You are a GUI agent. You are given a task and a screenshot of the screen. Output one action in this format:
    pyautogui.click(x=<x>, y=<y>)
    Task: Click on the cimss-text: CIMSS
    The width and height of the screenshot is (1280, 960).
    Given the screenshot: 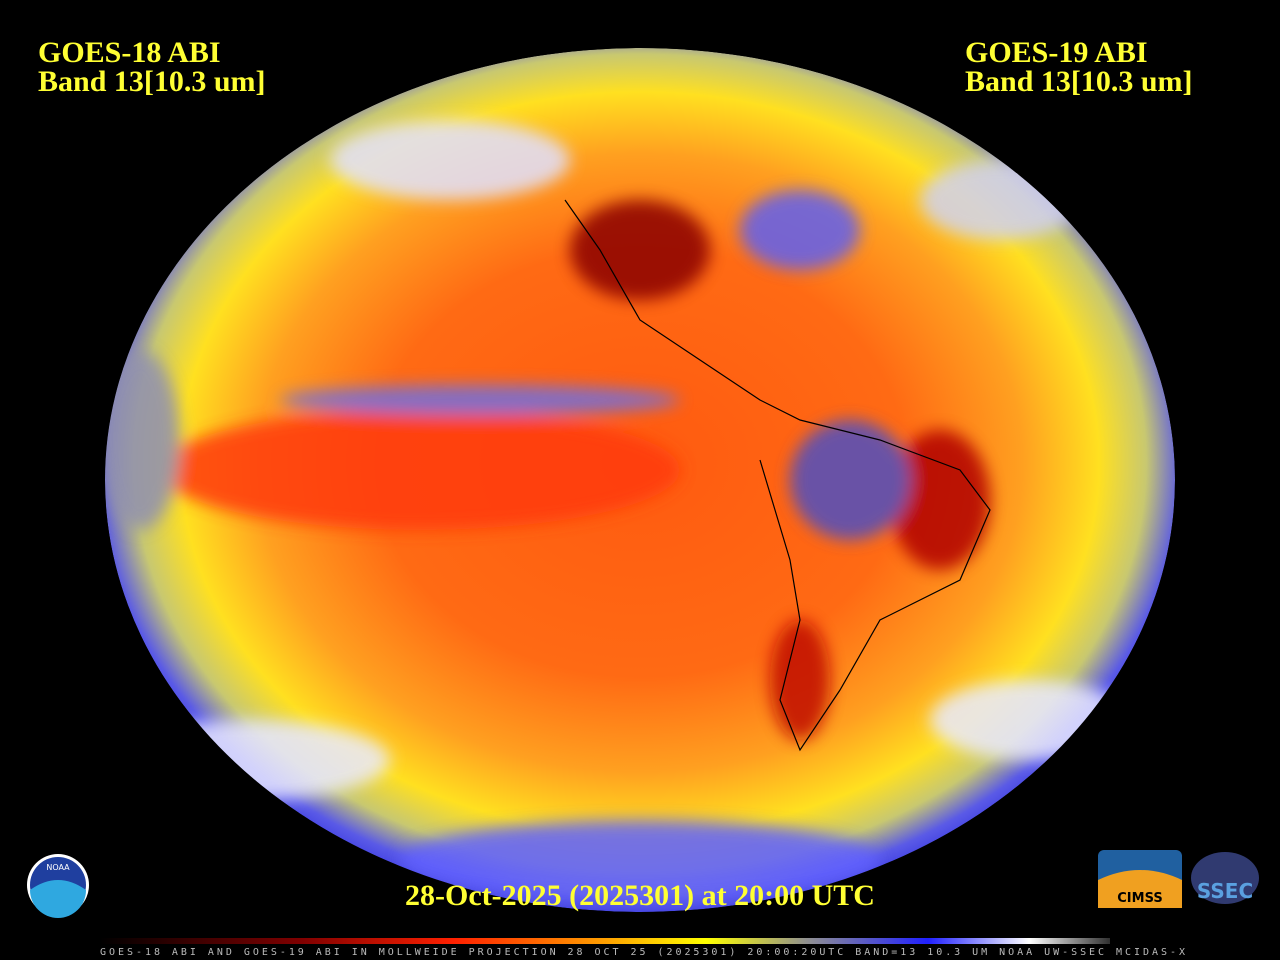 What is the action you would take?
    pyautogui.click(x=1139, y=898)
    